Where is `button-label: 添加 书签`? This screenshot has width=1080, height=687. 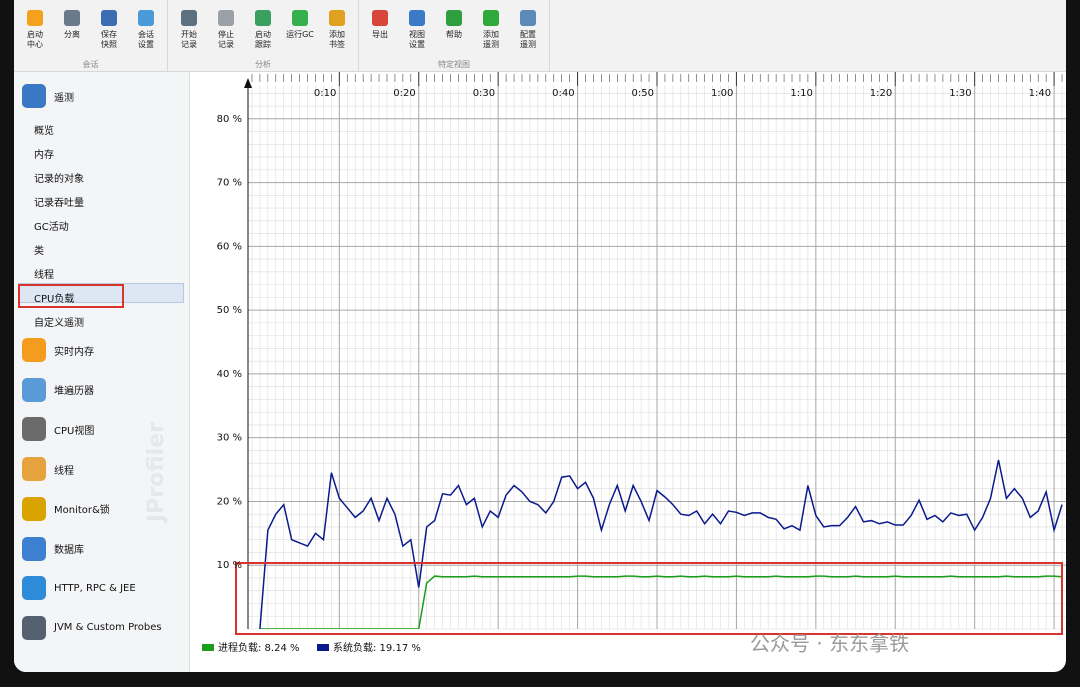 button-label: 添加 书签 is located at coordinates (337, 39).